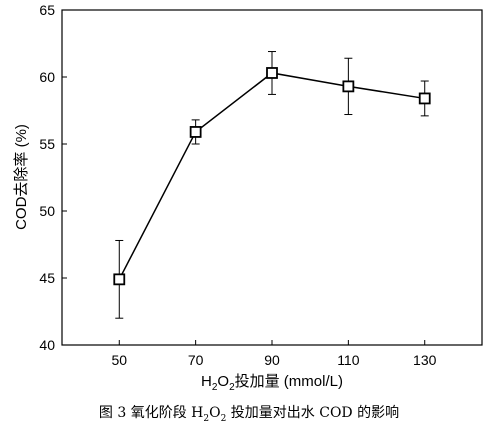 The height and width of the screenshot is (429, 498). Describe the element at coordinates (272, 383) in the screenshot. I see `x-axis-label: H2O2投加量 (mmol/L)` at that location.